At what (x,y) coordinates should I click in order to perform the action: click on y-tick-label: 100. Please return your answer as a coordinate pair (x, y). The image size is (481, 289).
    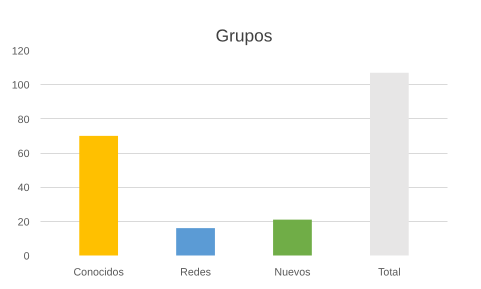
    Looking at the image, I should click on (21, 86).